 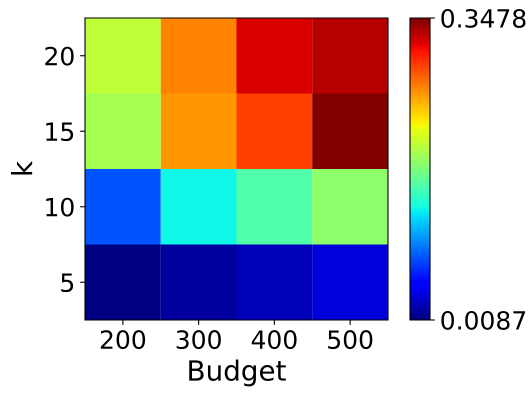 What do you see at coordinates (60, 132) in the screenshot?
I see `y-tick-label: 15` at bounding box center [60, 132].